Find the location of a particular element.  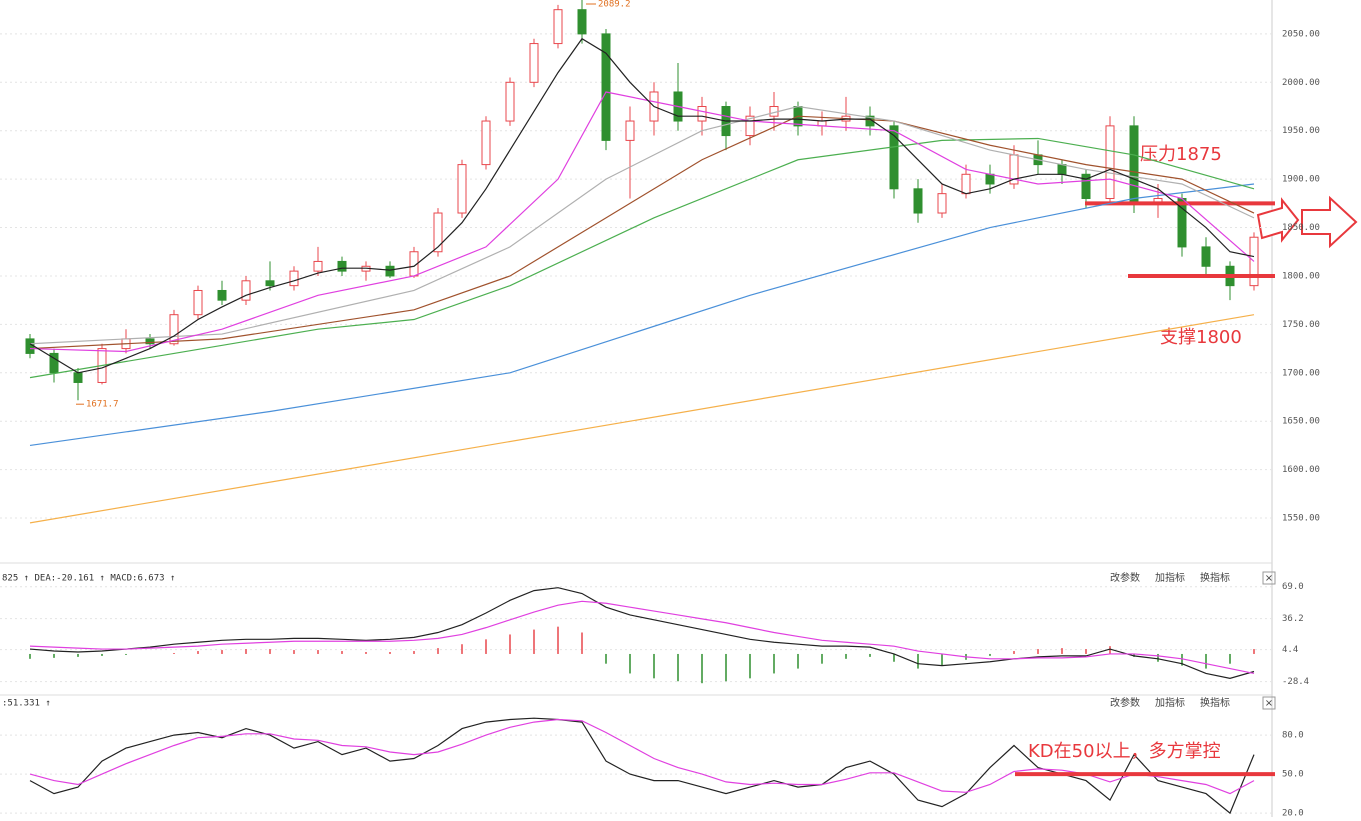

y-tick-label: 69.0 is located at coordinates (1293, 587).